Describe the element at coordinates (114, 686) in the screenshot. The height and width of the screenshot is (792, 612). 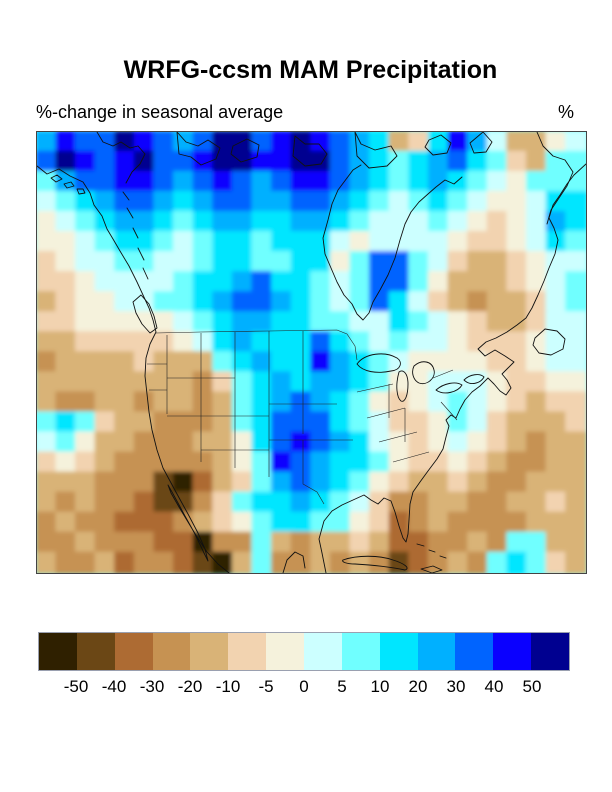
I see `colorbar-tick-label: -40` at that location.